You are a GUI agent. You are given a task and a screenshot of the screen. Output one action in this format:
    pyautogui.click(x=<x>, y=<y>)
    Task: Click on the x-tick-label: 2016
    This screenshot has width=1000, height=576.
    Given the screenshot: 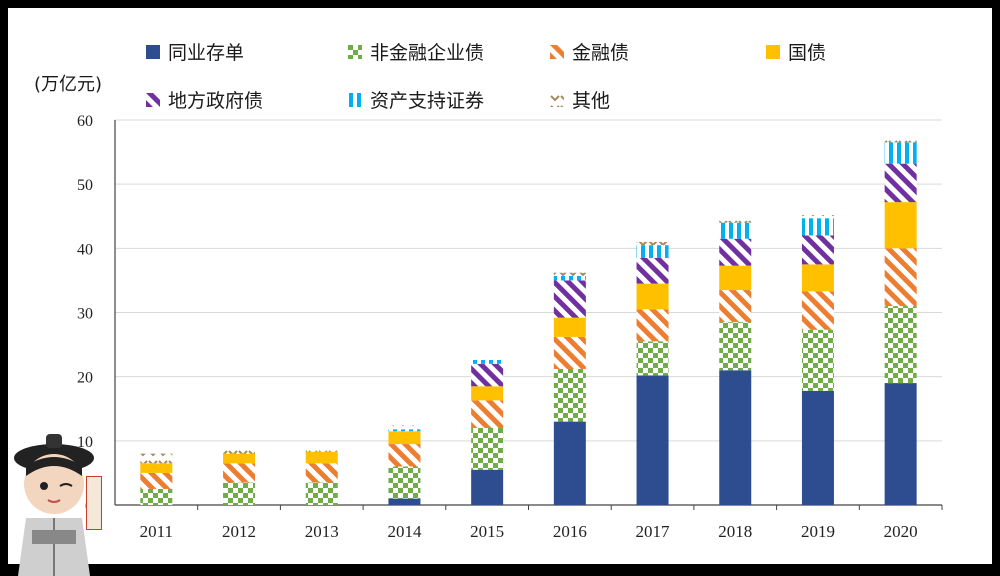 What is the action you would take?
    pyautogui.click(x=570, y=531)
    